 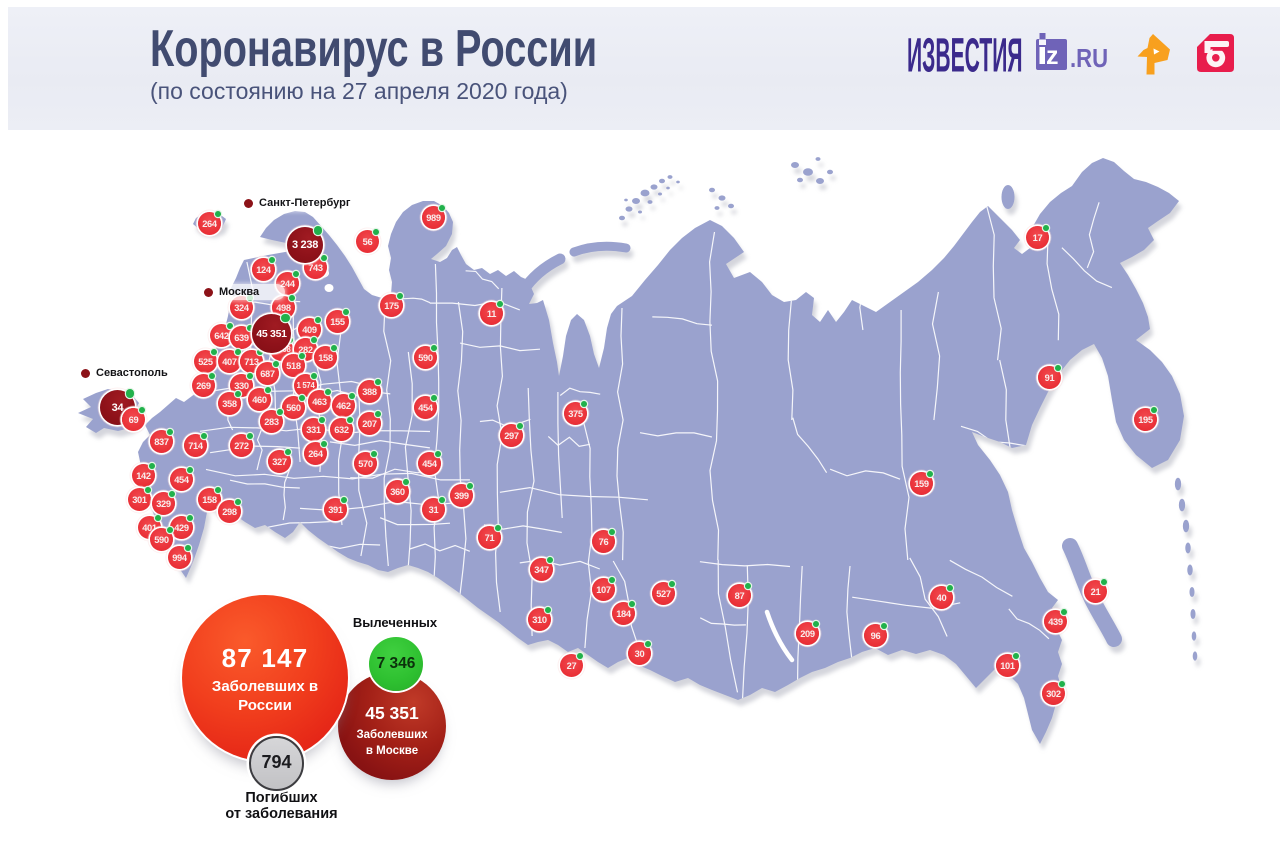 I want to click on svg-text: .RU, so click(x=1089, y=58).